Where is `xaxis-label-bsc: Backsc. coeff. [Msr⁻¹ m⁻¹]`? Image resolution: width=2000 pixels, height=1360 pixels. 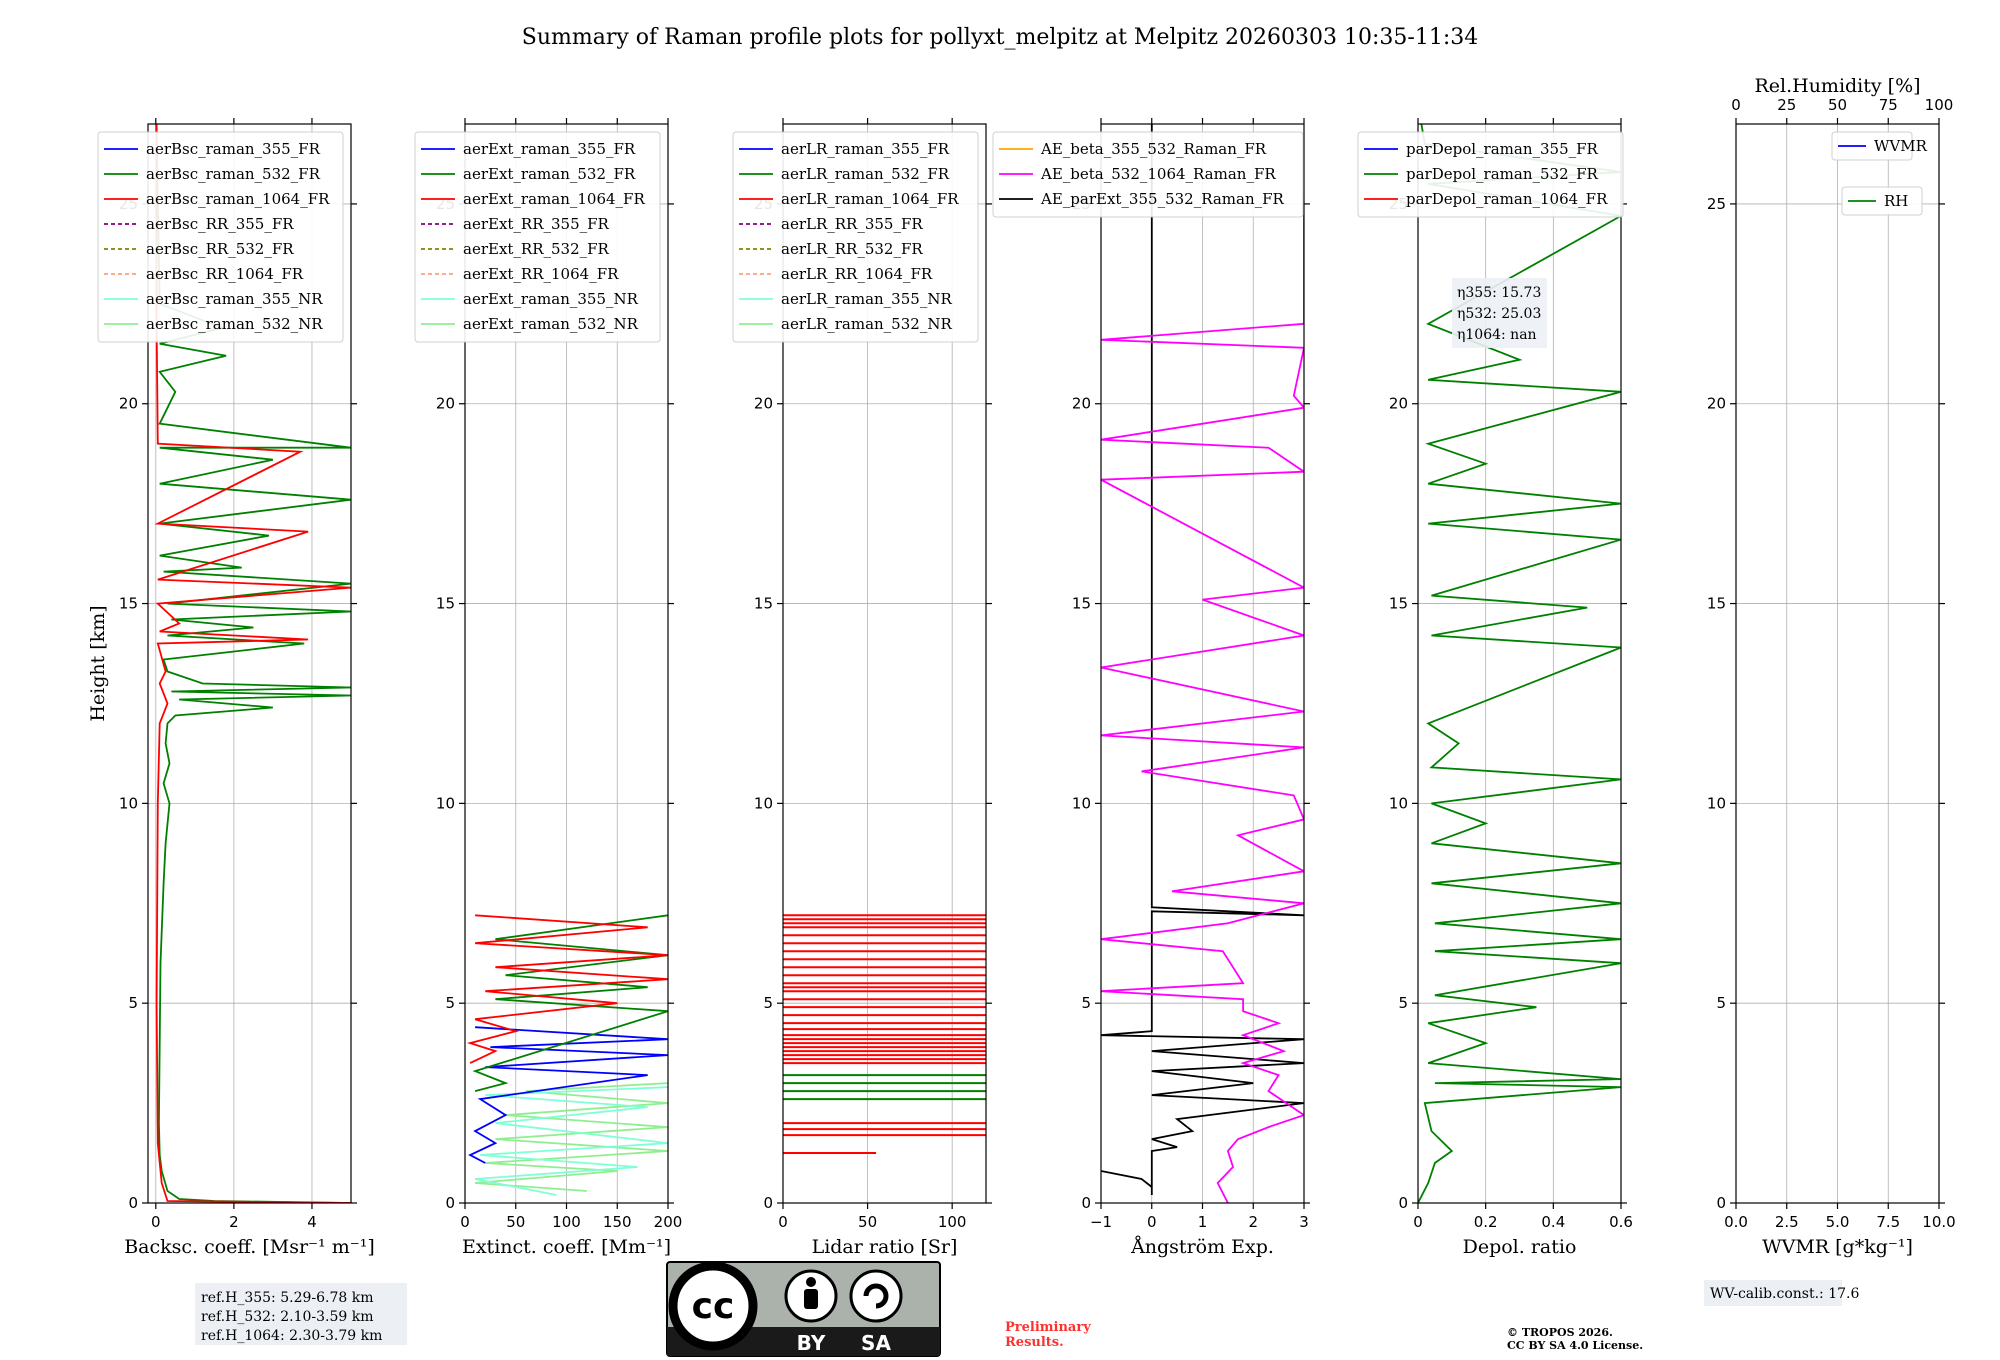 xaxis-label-bsc: Backsc. coeff. [Msr⁻¹ m⁻¹] is located at coordinates (249, 1247).